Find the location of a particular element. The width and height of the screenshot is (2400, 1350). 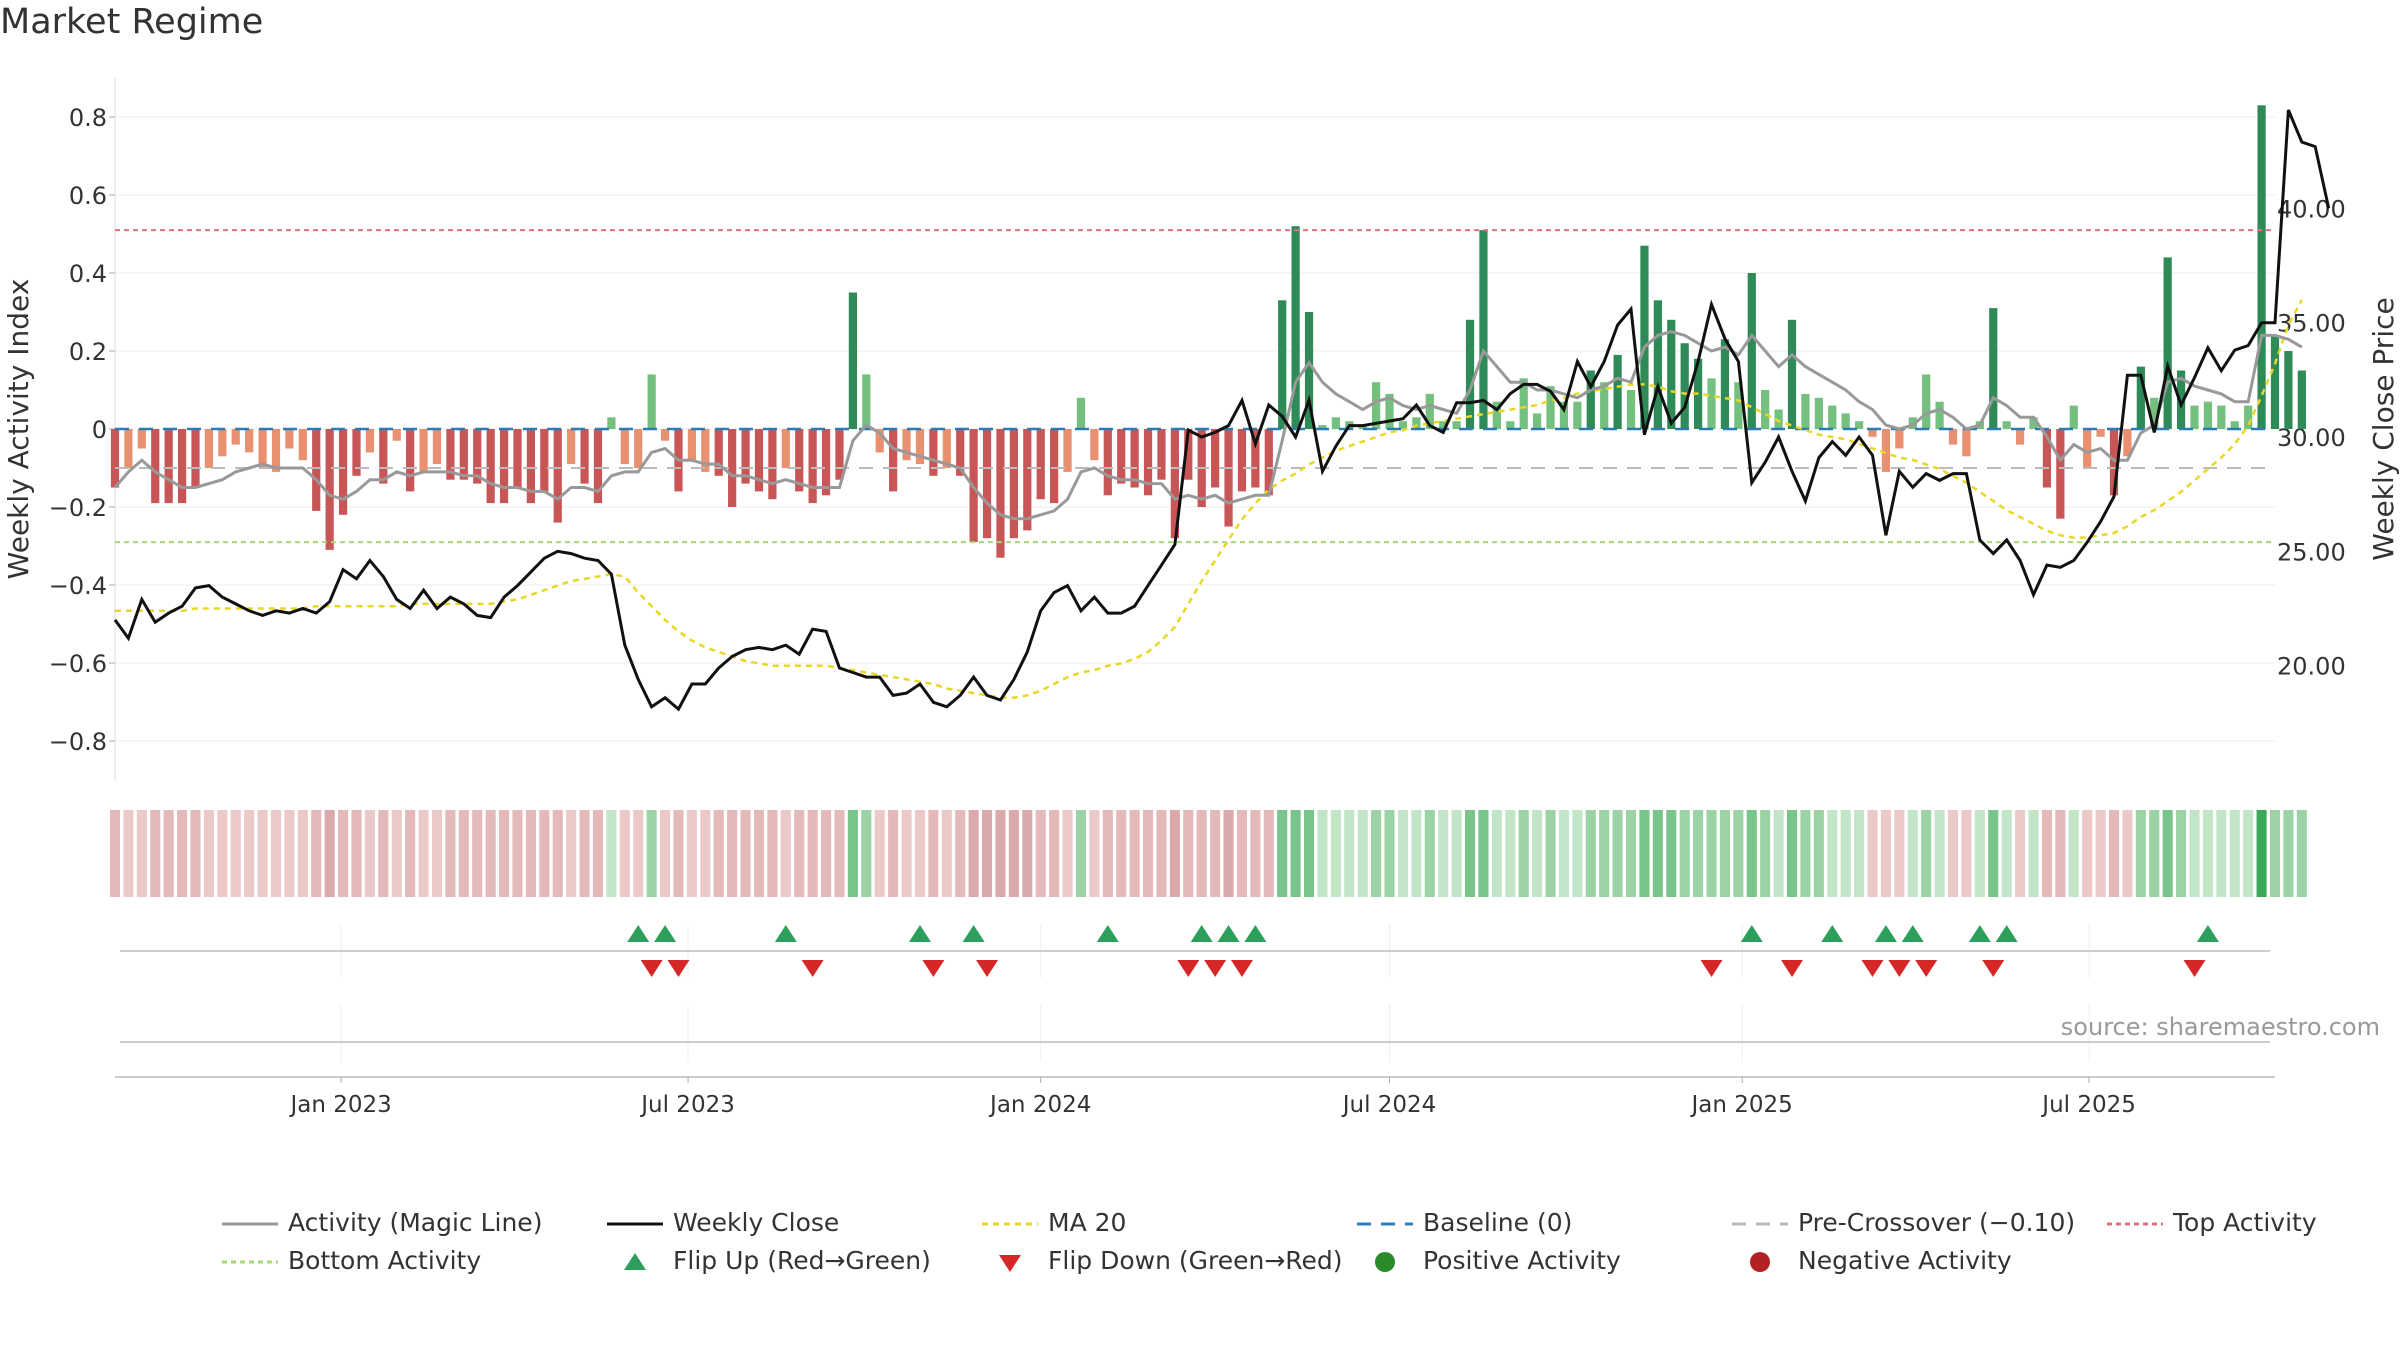

x-tick-label: Jul 2023 is located at coordinates (687, 1105).